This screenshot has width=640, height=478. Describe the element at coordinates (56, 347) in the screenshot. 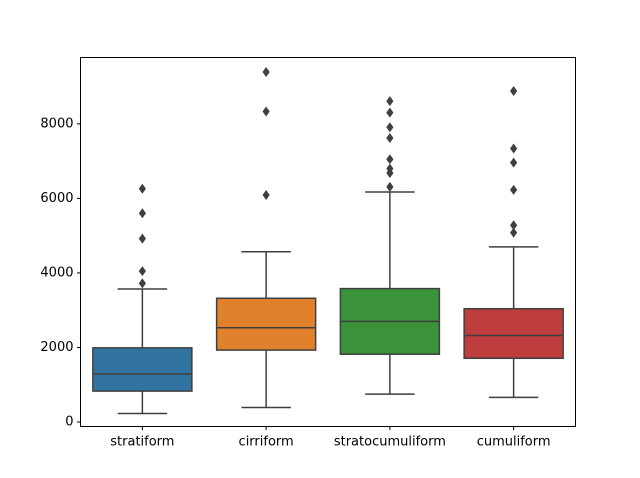

I see `y-tick-label: 2000` at that location.